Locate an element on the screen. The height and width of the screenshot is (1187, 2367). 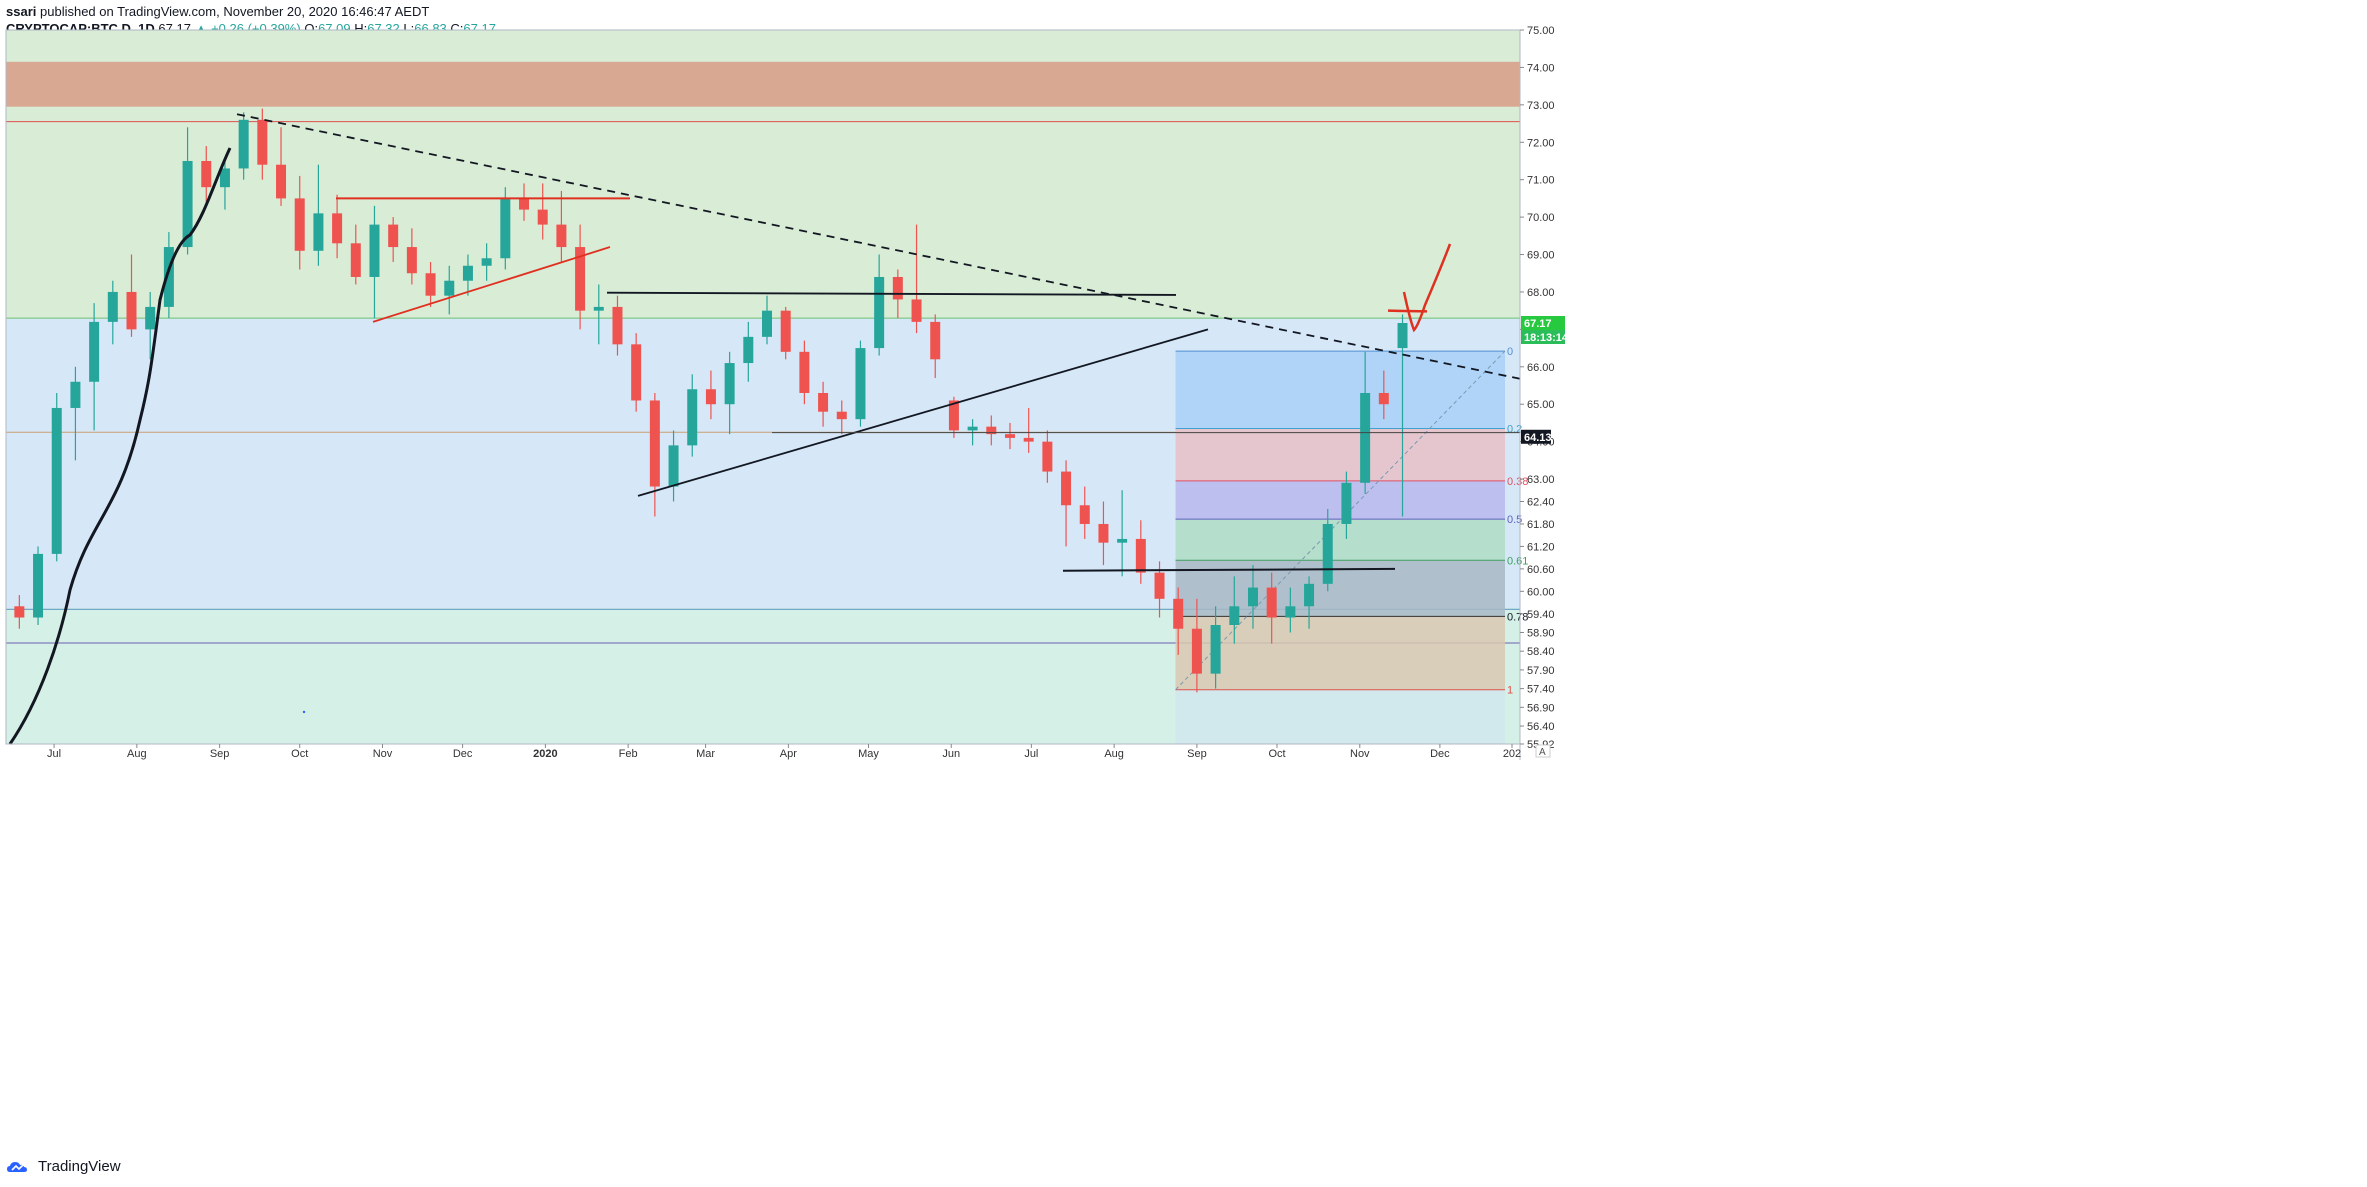
y-tick-label: 65.00 is located at coordinates (1541, 405).